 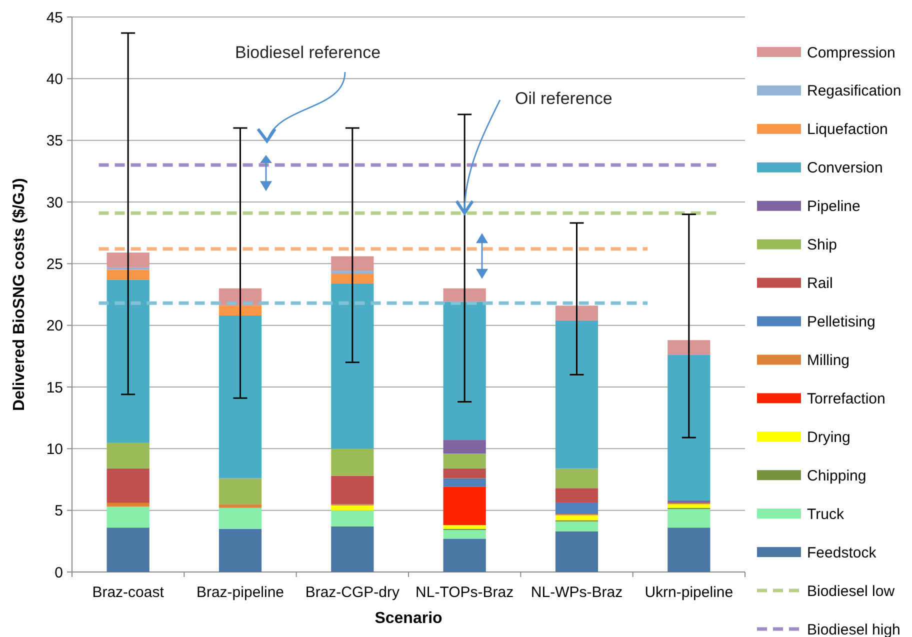 What do you see at coordinates (833, 207) in the screenshot?
I see `legend-label: Pipeline` at bounding box center [833, 207].